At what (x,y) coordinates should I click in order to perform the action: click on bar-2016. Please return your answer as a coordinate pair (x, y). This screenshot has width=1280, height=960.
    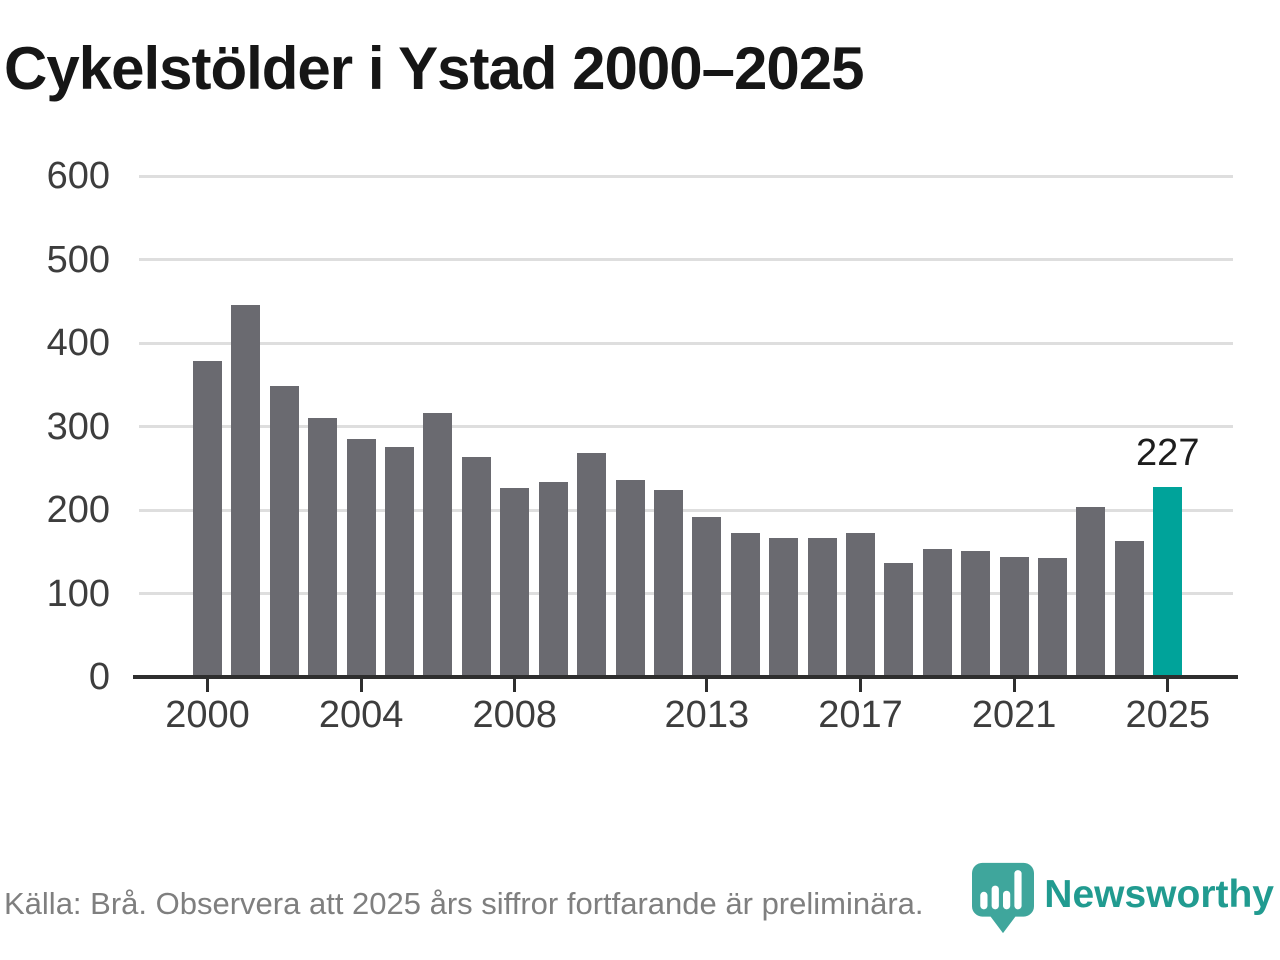
    Looking at the image, I should click on (822, 607).